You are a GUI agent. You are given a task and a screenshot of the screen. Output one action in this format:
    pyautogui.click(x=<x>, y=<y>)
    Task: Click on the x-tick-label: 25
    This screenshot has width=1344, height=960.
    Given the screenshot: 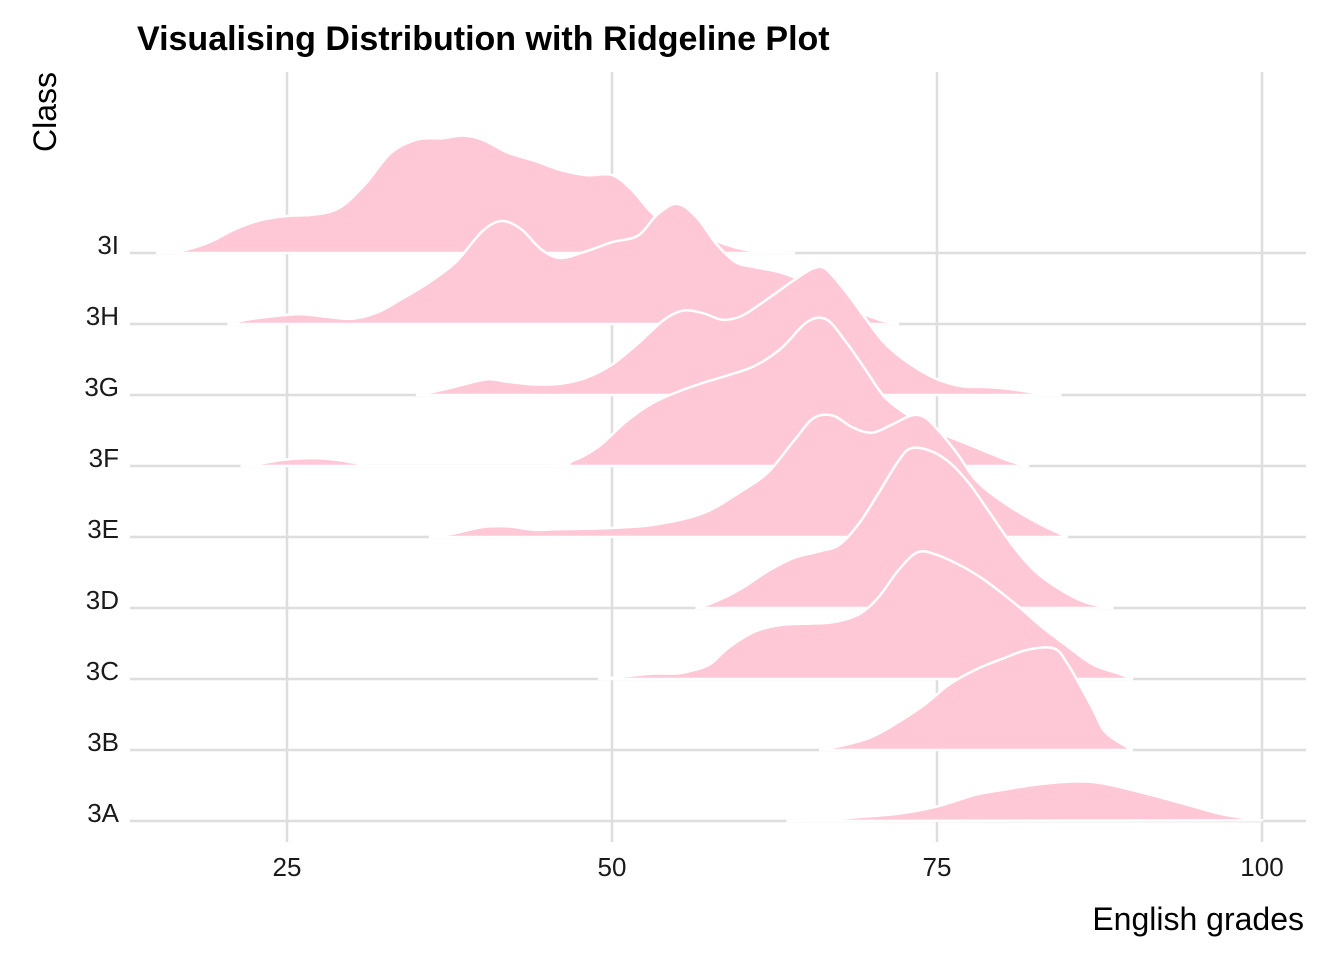 What is the action you would take?
    pyautogui.click(x=287, y=867)
    